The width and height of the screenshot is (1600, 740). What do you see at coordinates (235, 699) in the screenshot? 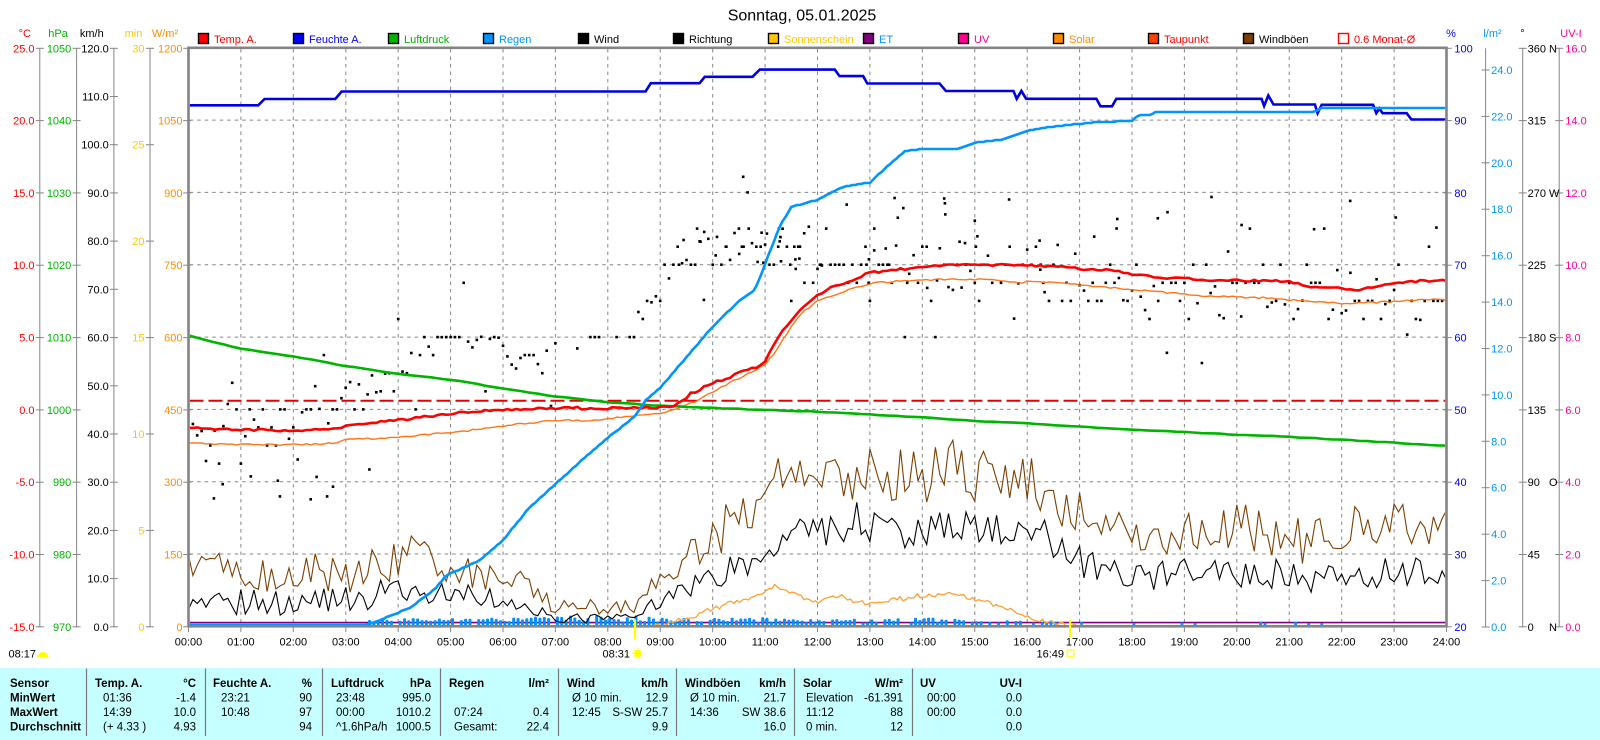
I see `svg-text: 23:21` at bounding box center [235, 699].